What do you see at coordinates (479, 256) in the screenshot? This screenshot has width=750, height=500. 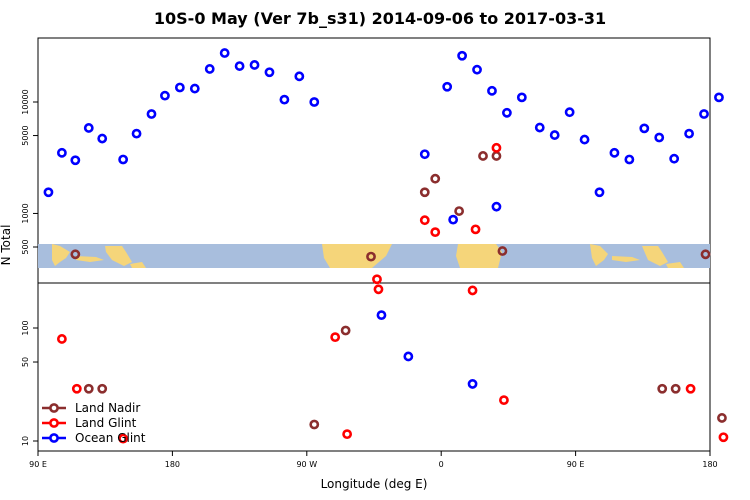 I see `map-land-africa` at bounding box center [479, 256].